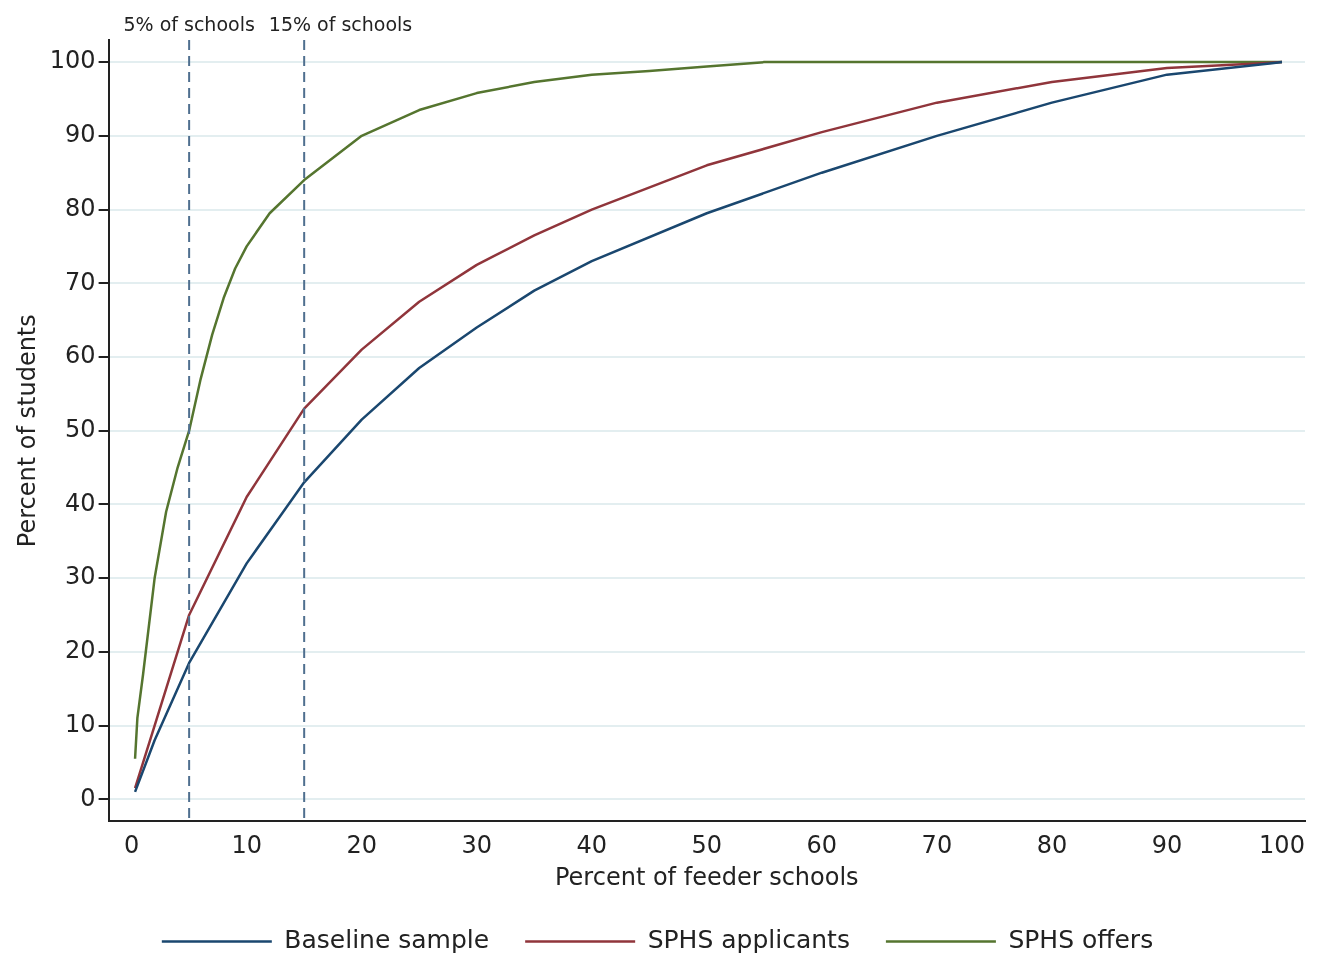 The width and height of the screenshot is (1335, 974). What do you see at coordinates (937, 845) in the screenshot?
I see `x-tick-label: 70` at bounding box center [937, 845].